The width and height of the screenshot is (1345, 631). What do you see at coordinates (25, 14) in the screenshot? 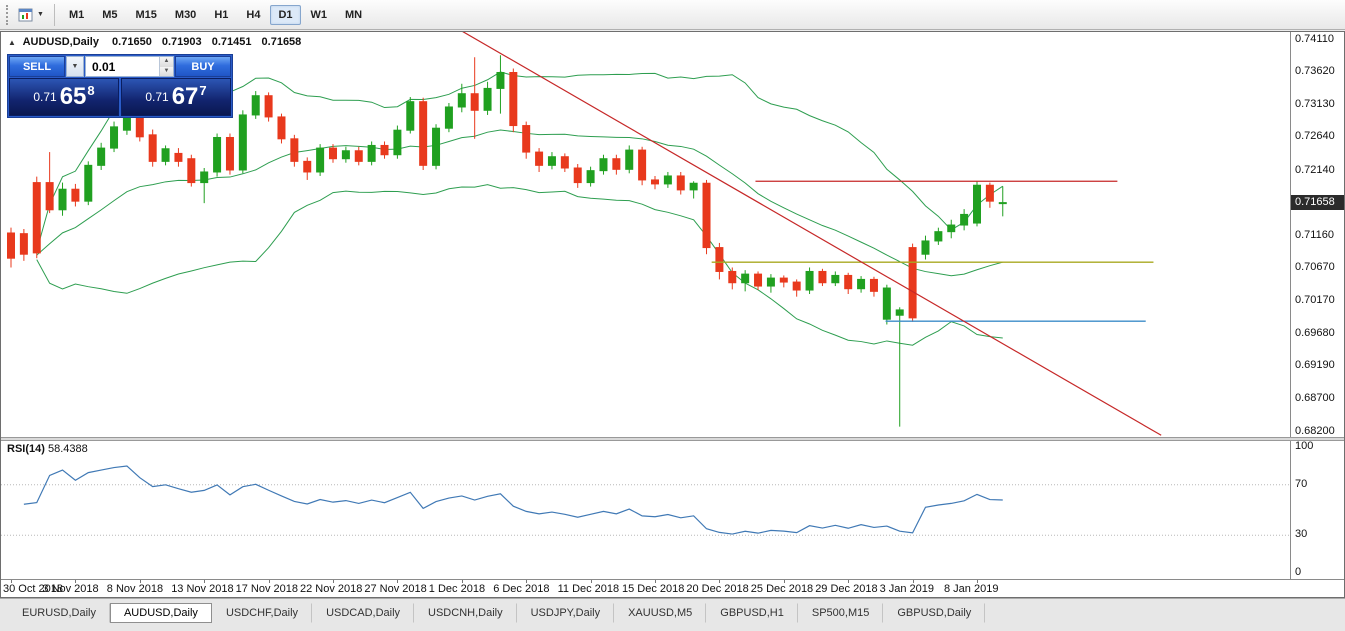
I see `mini-chart-icon` at bounding box center [25, 14].